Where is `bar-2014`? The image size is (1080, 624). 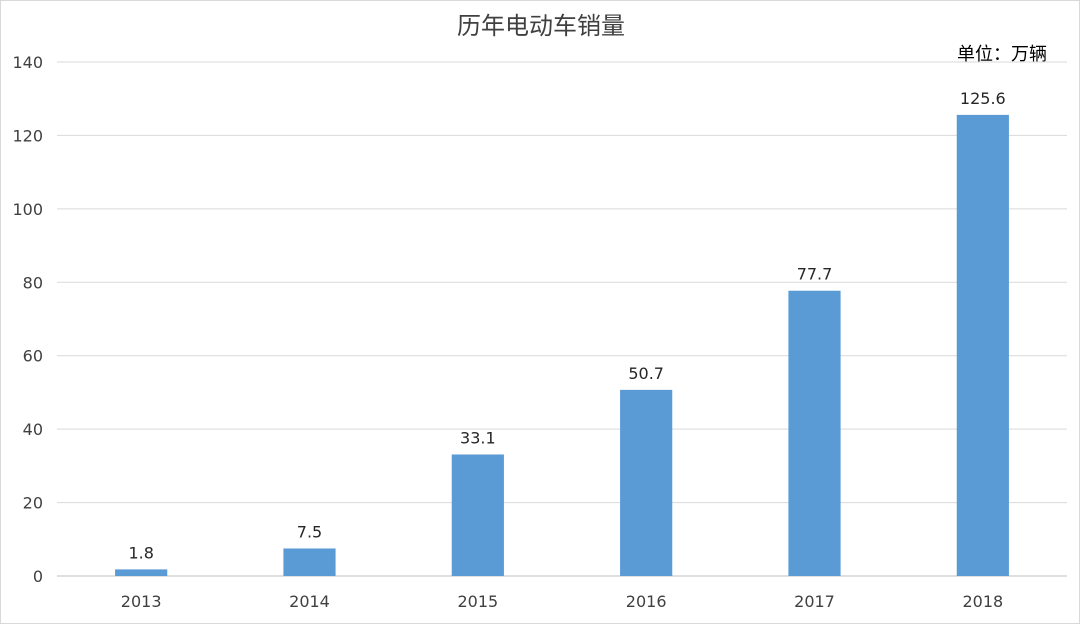
bar-2014 is located at coordinates (309, 562).